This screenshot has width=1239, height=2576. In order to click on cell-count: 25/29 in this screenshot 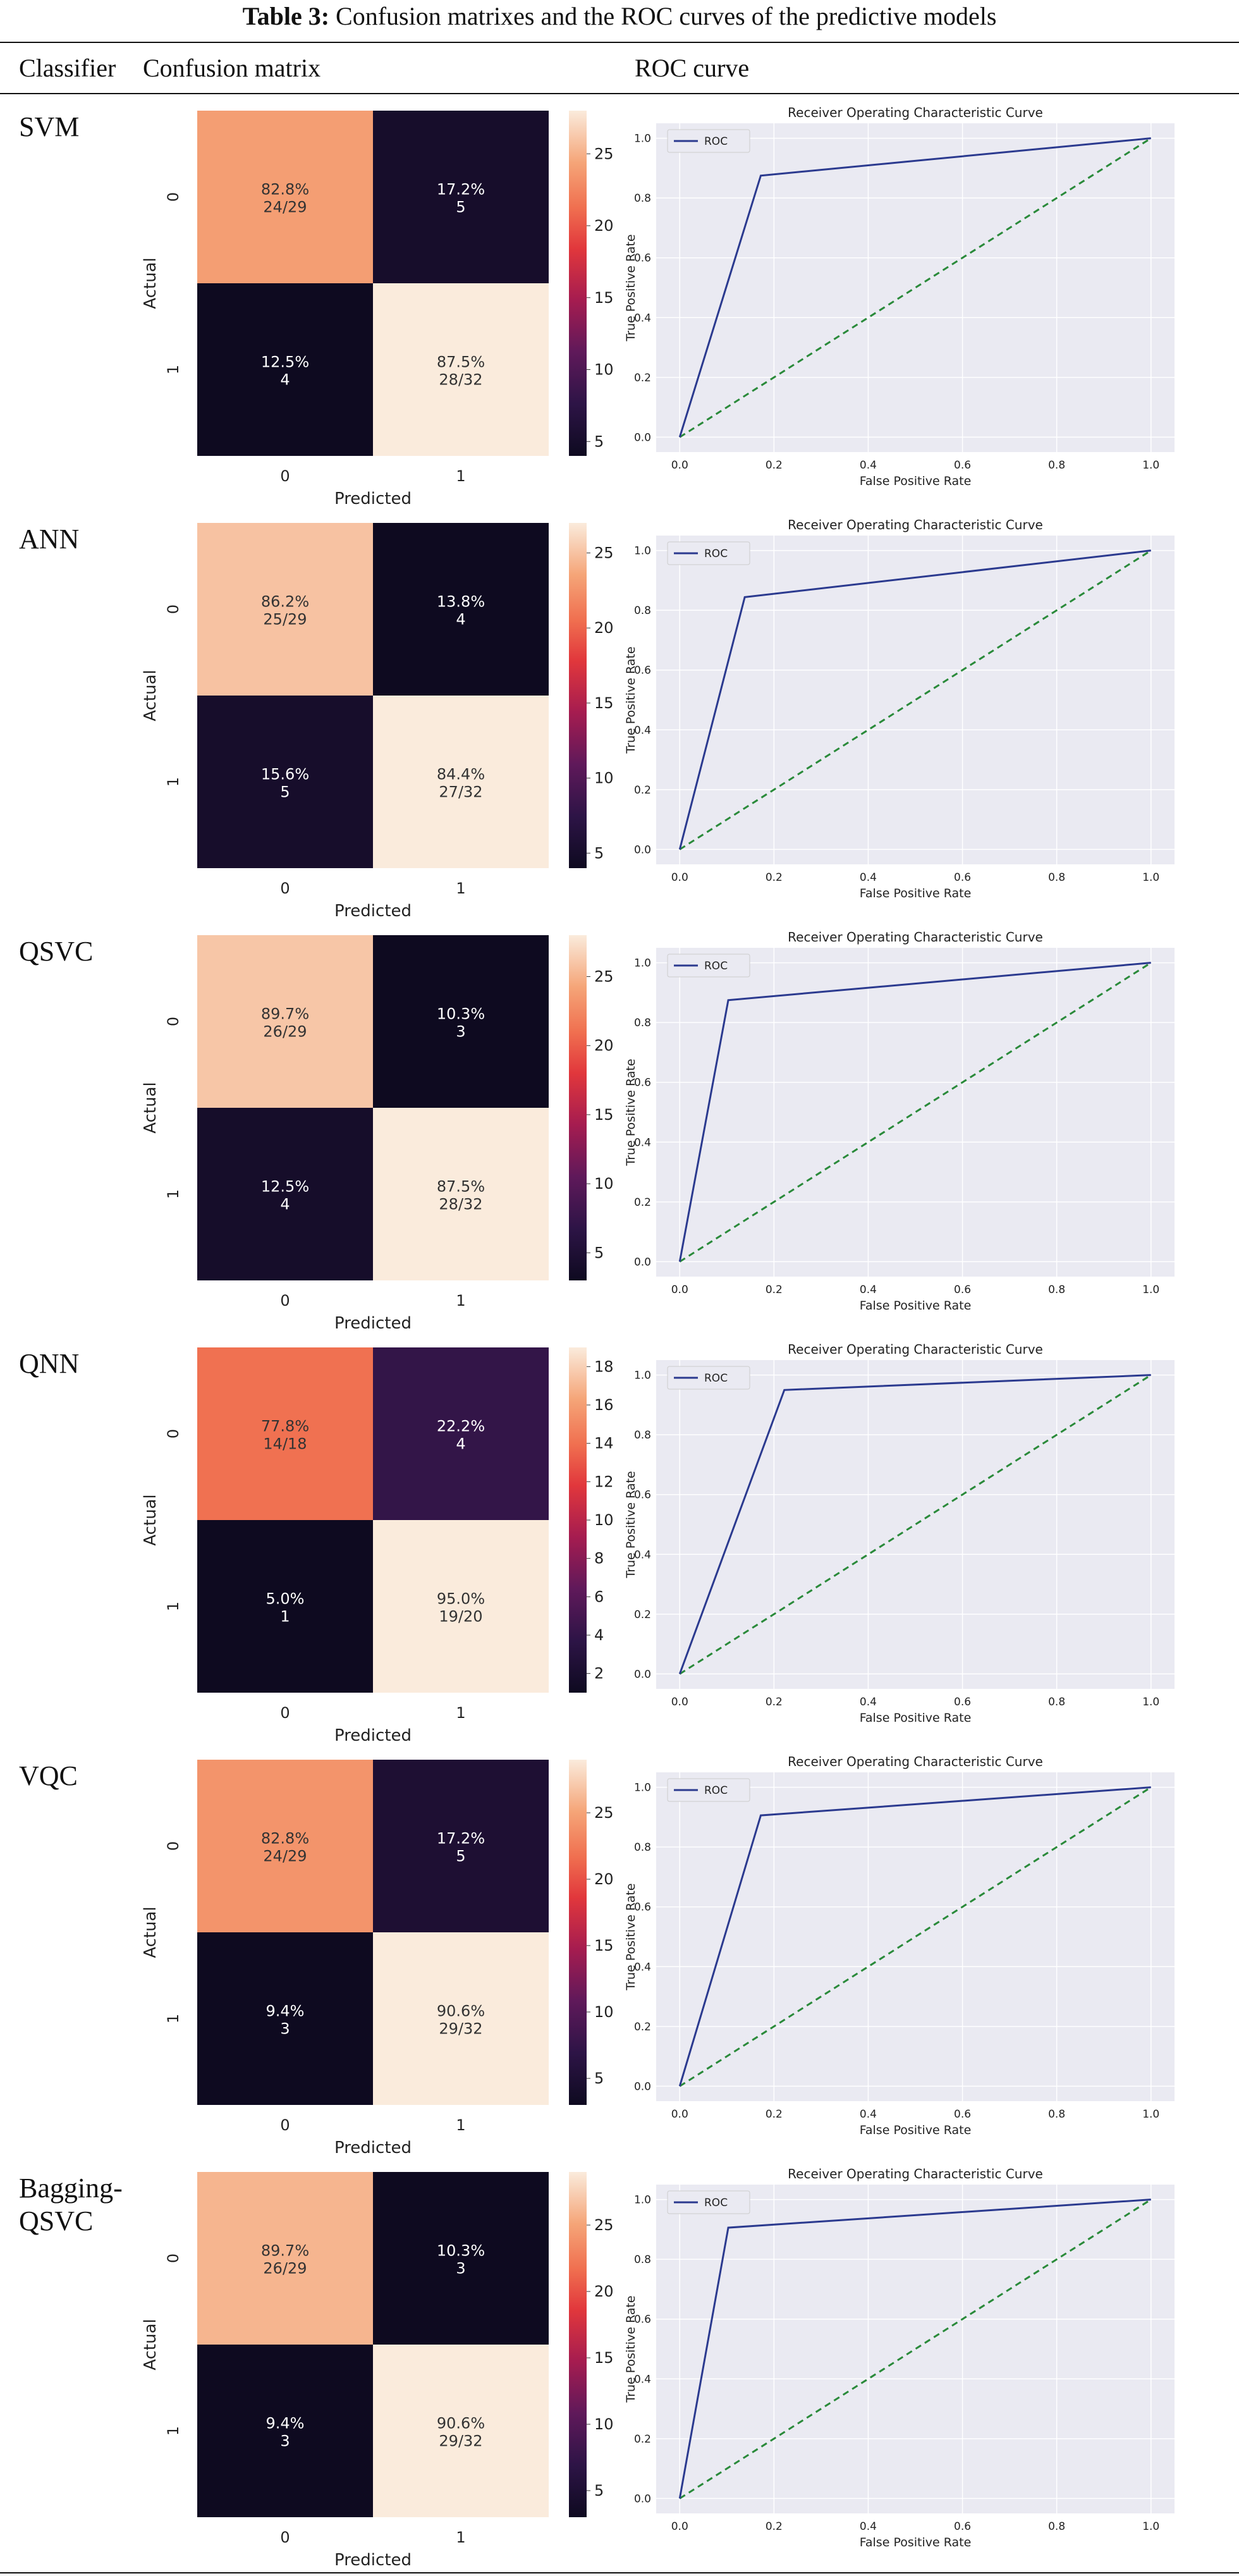, I will do `click(285, 620)`.